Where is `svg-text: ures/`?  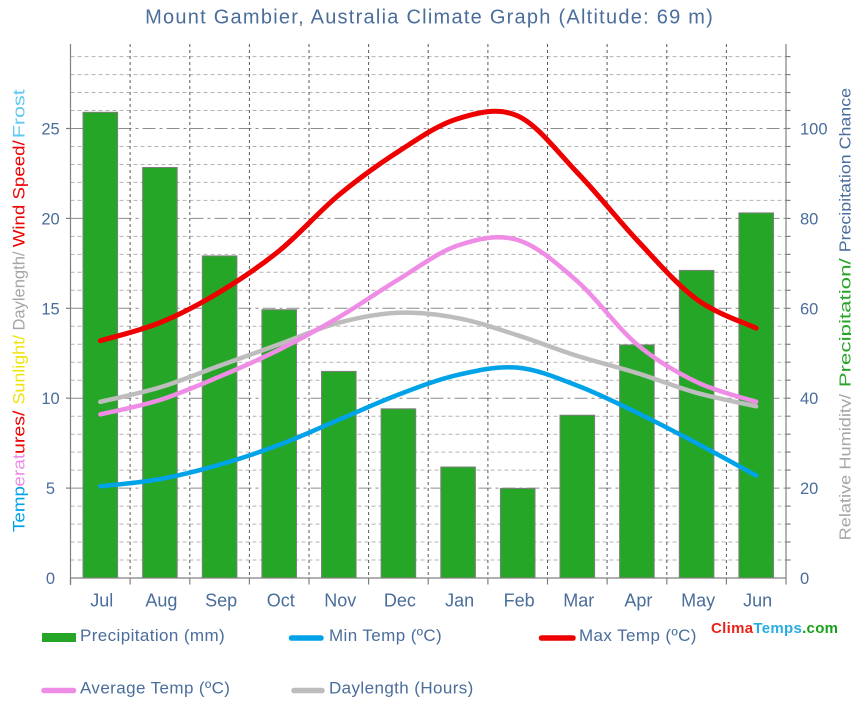 svg-text: ures/ is located at coordinates (19, 432).